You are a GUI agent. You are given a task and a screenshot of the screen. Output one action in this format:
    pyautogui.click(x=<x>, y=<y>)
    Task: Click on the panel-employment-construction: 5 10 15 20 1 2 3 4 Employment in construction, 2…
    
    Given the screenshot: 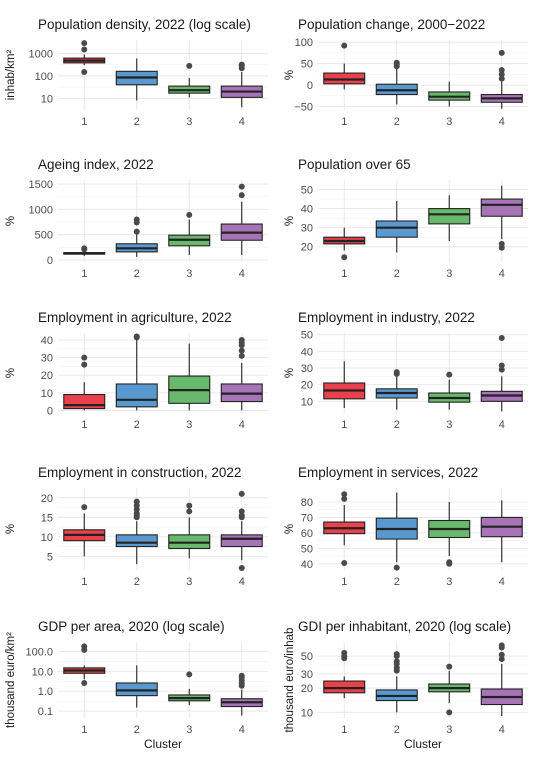 What is the action you would take?
    pyautogui.click(x=136, y=526)
    